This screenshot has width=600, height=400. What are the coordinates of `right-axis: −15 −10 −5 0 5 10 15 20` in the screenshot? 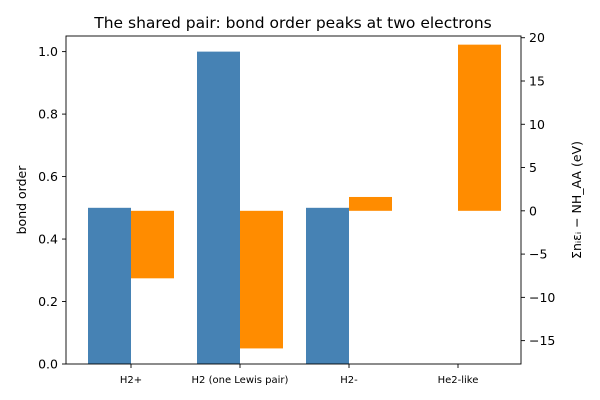 It's located at (538, 189).